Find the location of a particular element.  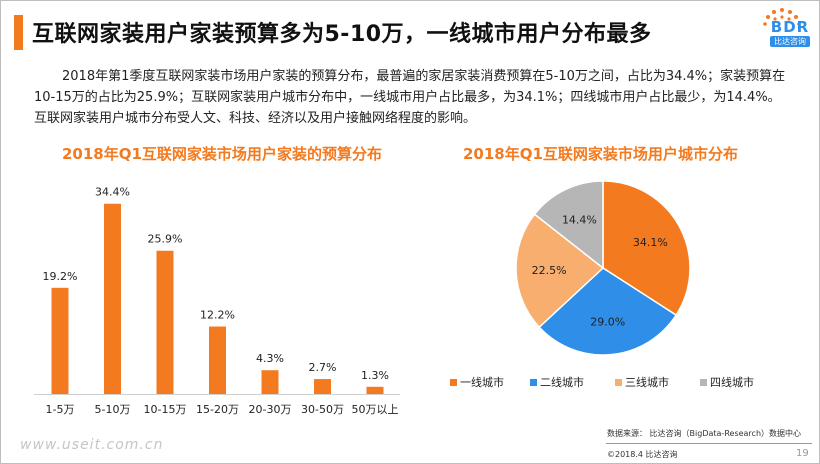

bar-chart-title: 2018年Q1互联网家装市场用户家装的预算分布 is located at coordinates (222, 154).